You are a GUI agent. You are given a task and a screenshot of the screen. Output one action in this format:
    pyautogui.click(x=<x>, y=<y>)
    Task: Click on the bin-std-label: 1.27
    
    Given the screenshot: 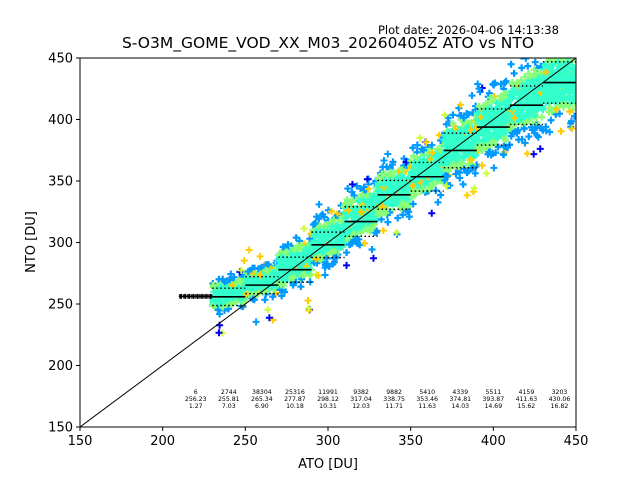 What is the action you would take?
    pyautogui.click(x=196, y=406)
    